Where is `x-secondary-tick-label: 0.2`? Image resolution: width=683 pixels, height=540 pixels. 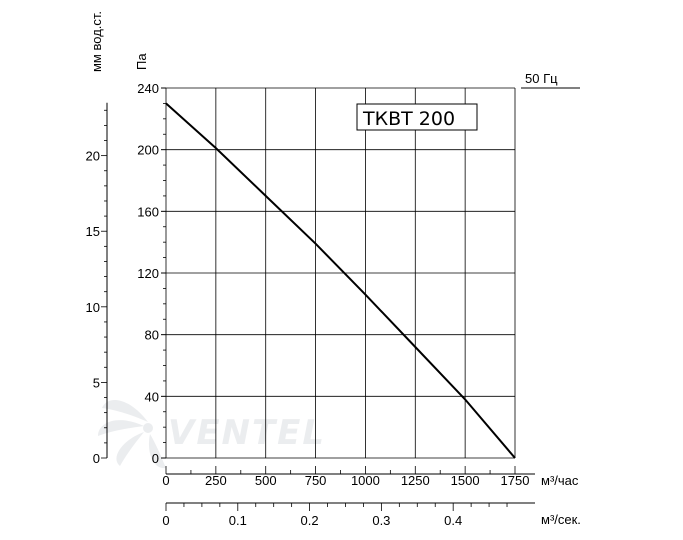 x-secondary-tick-label: 0.2 is located at coordinates (310, 520).